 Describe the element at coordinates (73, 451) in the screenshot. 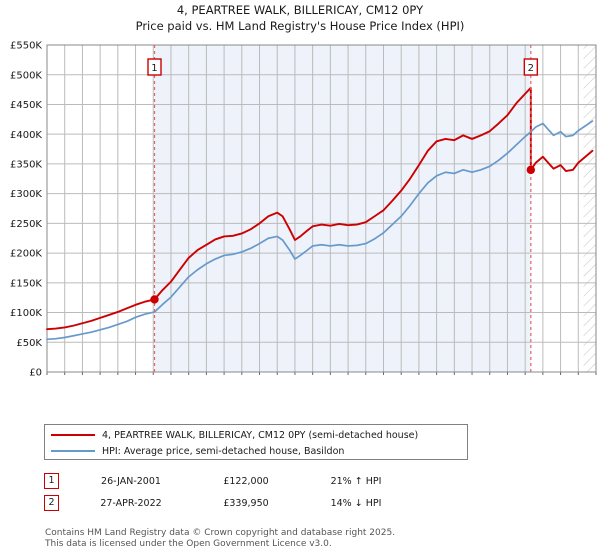

I see `legend-swatch-hpi-icon` at that location.